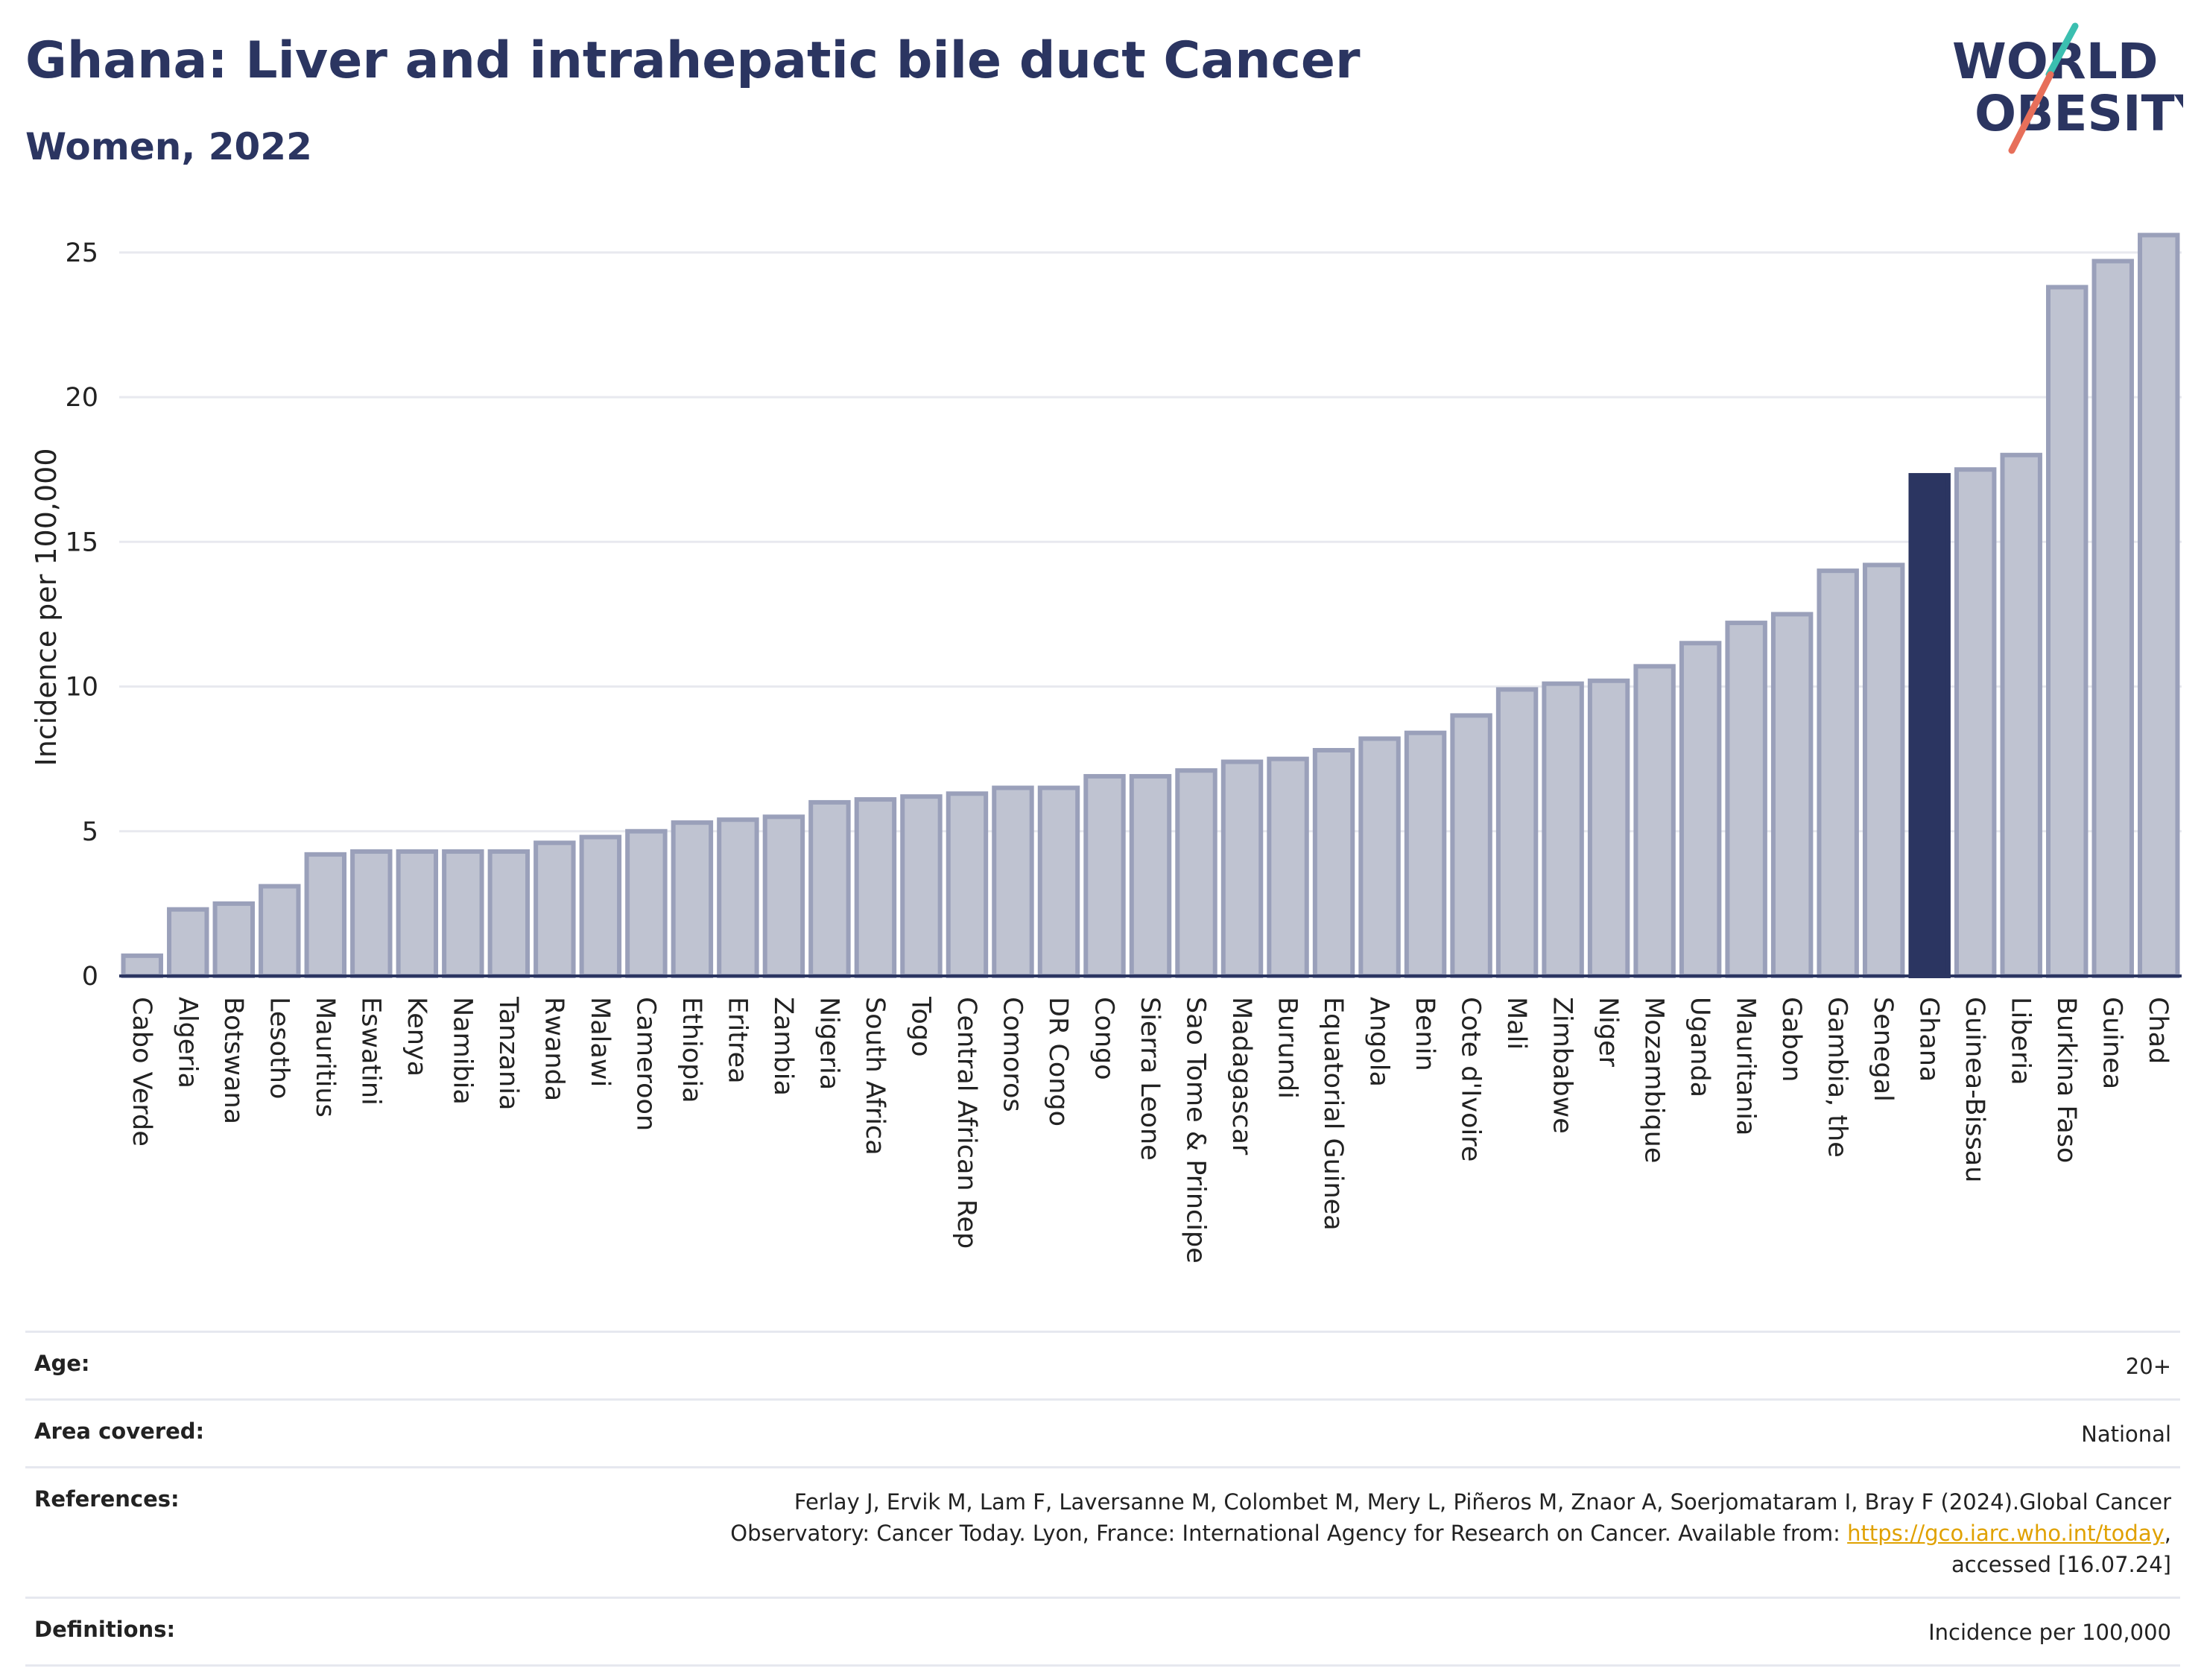 This screenshot has width=2204, height=1680. Describe the element at coordinates (1608, 1032) in the screenshot. I see `x-tick-label: Niger` at that location.